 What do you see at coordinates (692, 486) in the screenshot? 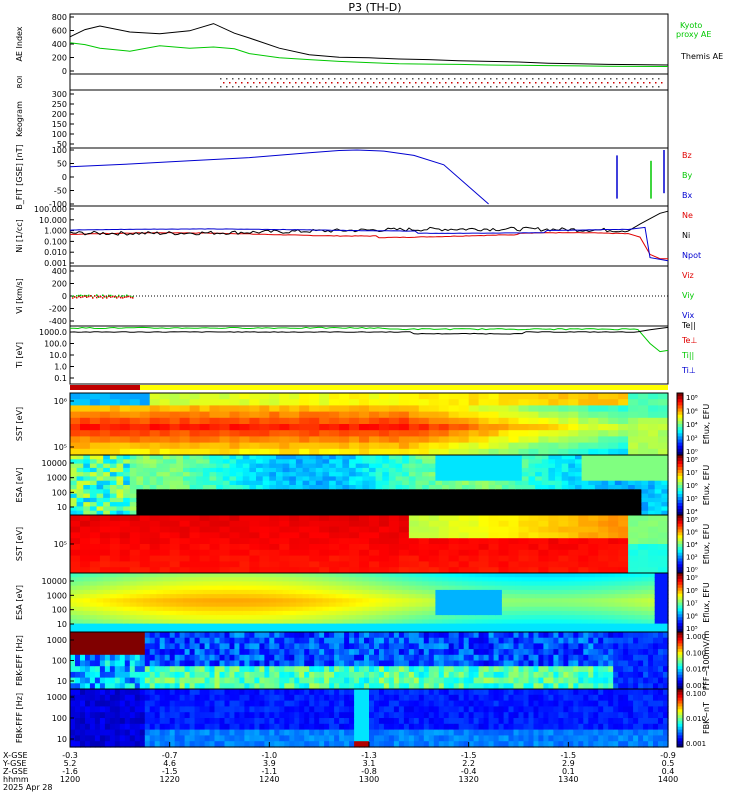
I see `esa-ion-colorbar-label: 10⁶` at bounding box center [692, 486].